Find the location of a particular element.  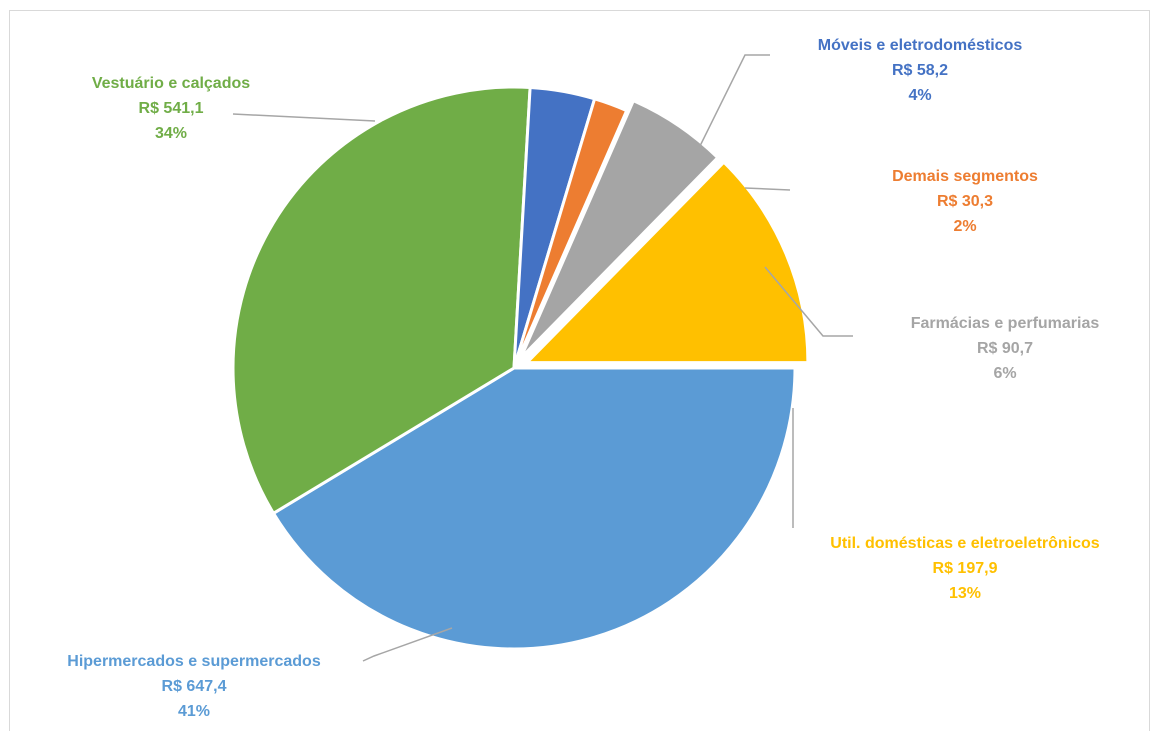

label-value: R$ 647,4 is located at coordinates (194, 686).